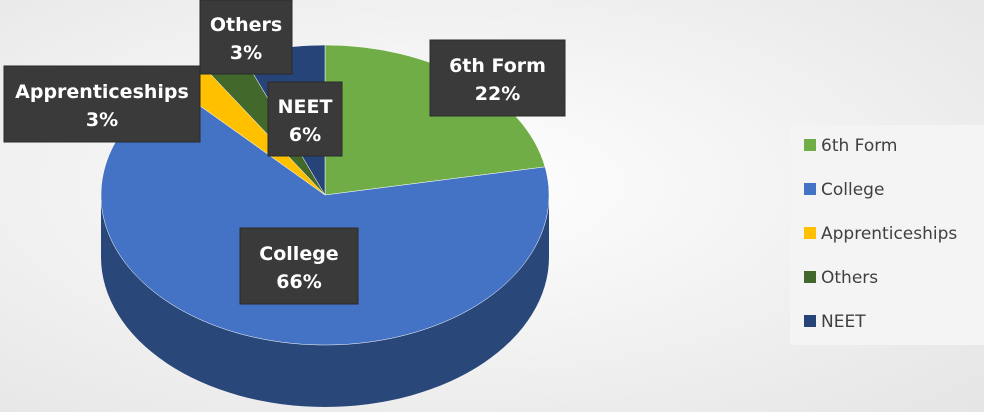 The width and height of the screenshot is (984, 412). I want to click on legend-label: 6th Form, so click(859, 146).